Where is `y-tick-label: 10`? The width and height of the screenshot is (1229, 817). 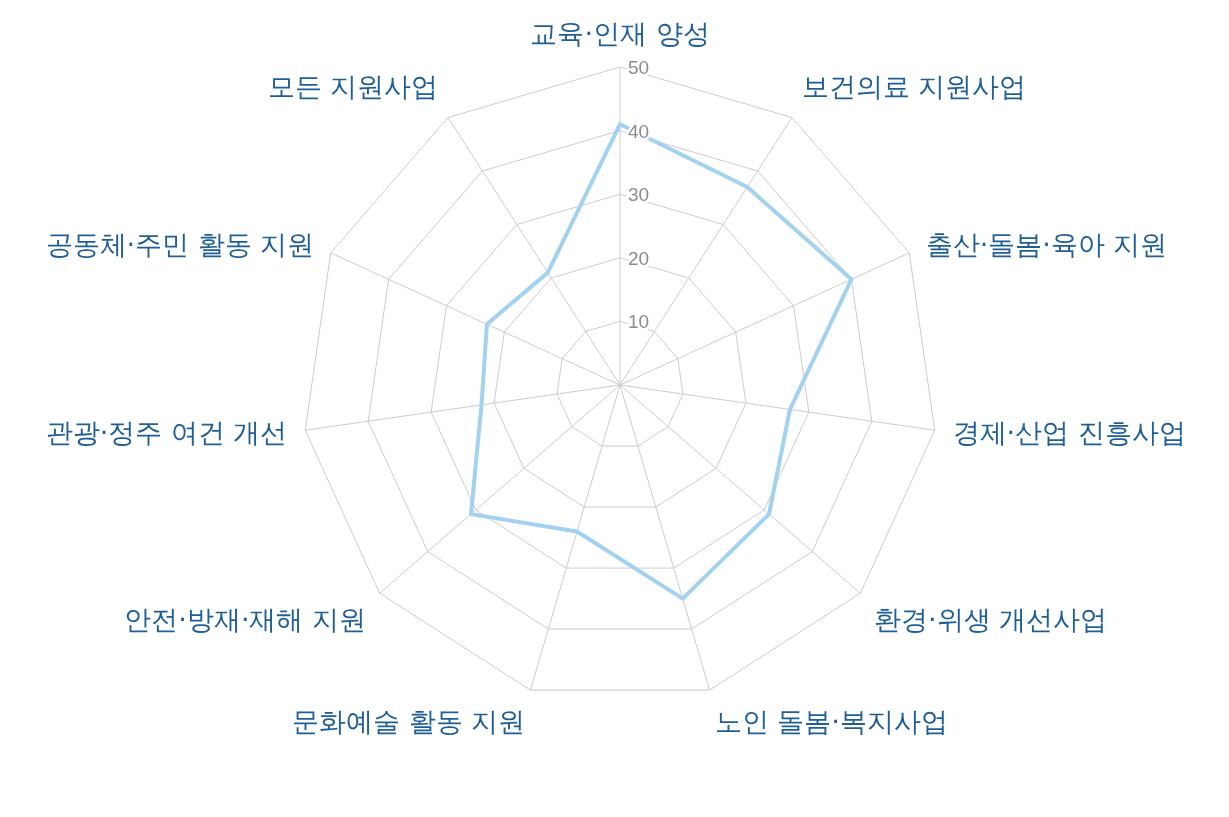 y-tick-label: 10 is located at coordinates (639, 322).